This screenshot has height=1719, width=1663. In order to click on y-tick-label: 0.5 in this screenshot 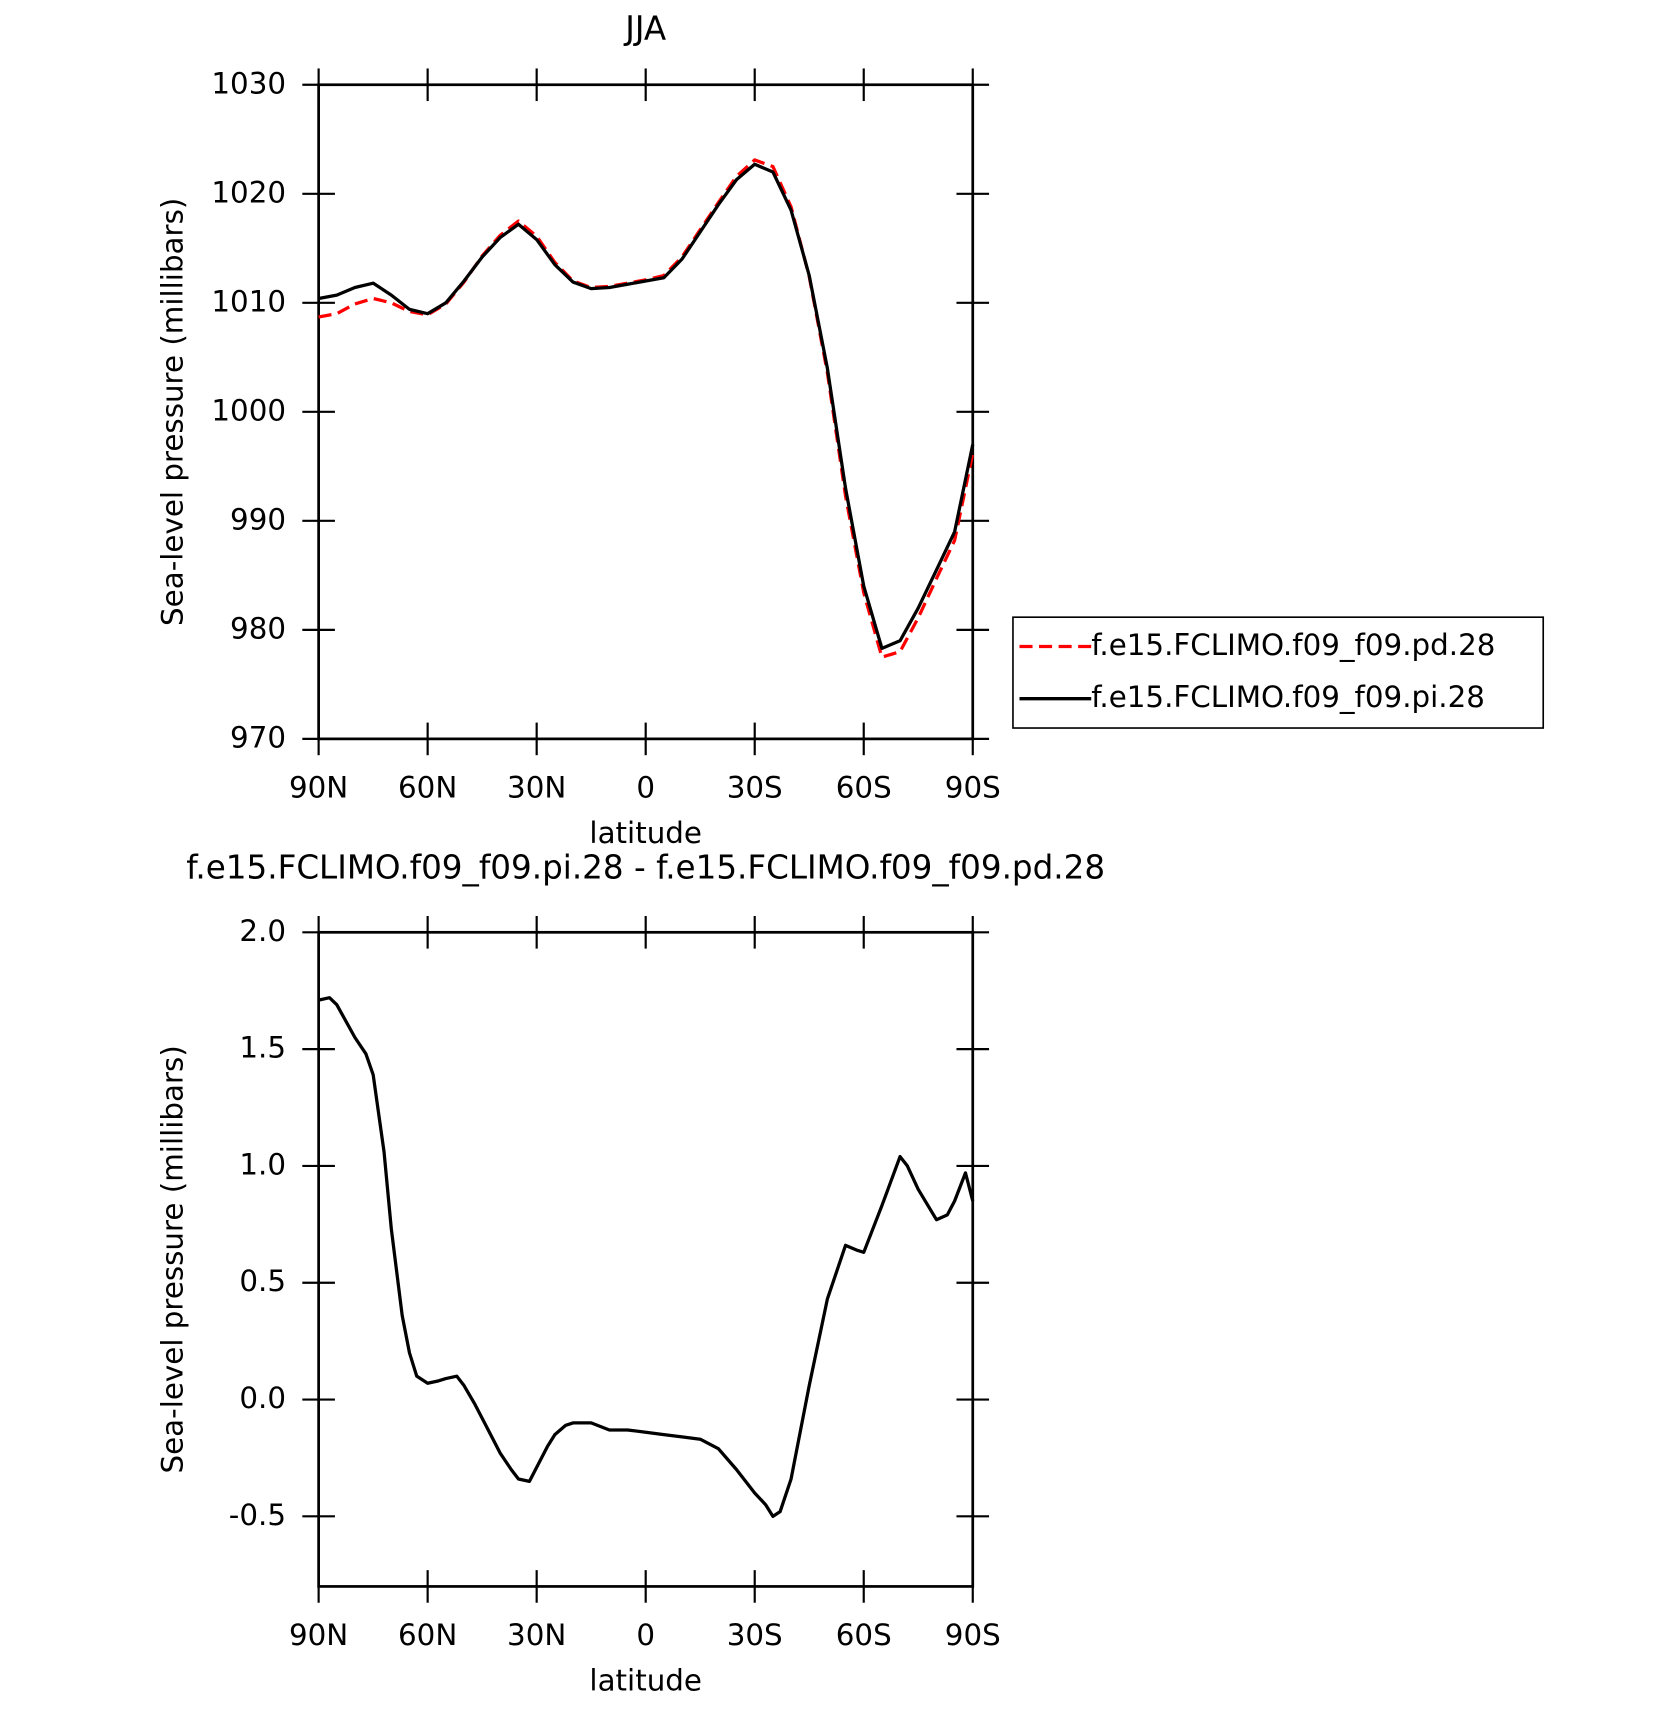, I will do `click(262, 1281)`.